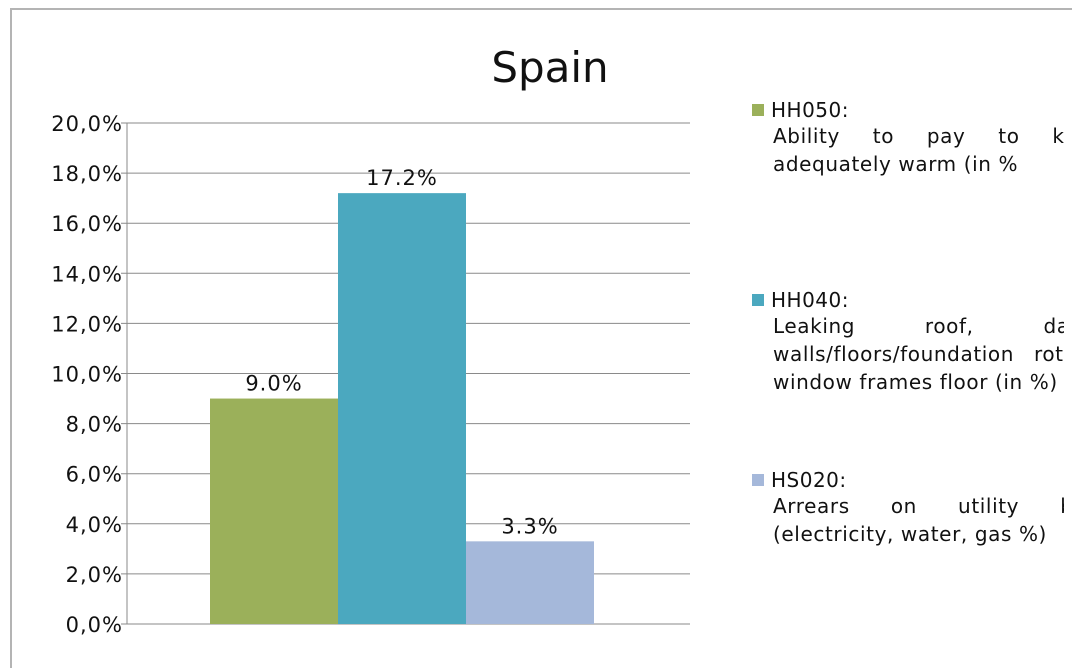 This screenshot has width=1072, height=668. Describe the element at coordinates (758, 300) in the screenshot. I see `legend-swatch-hh040` at that location.